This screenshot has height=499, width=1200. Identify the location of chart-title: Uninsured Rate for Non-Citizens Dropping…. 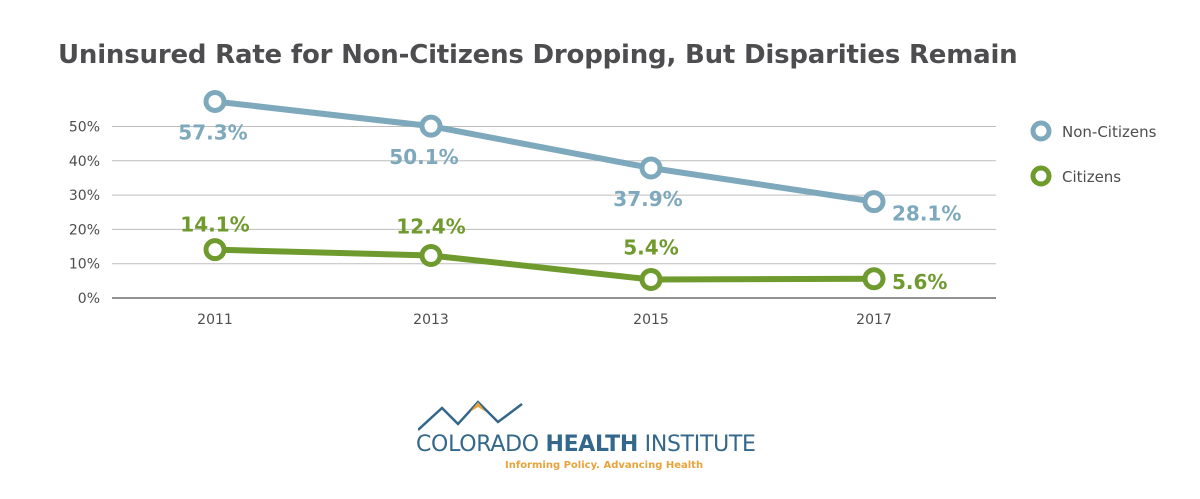
(538, 55).